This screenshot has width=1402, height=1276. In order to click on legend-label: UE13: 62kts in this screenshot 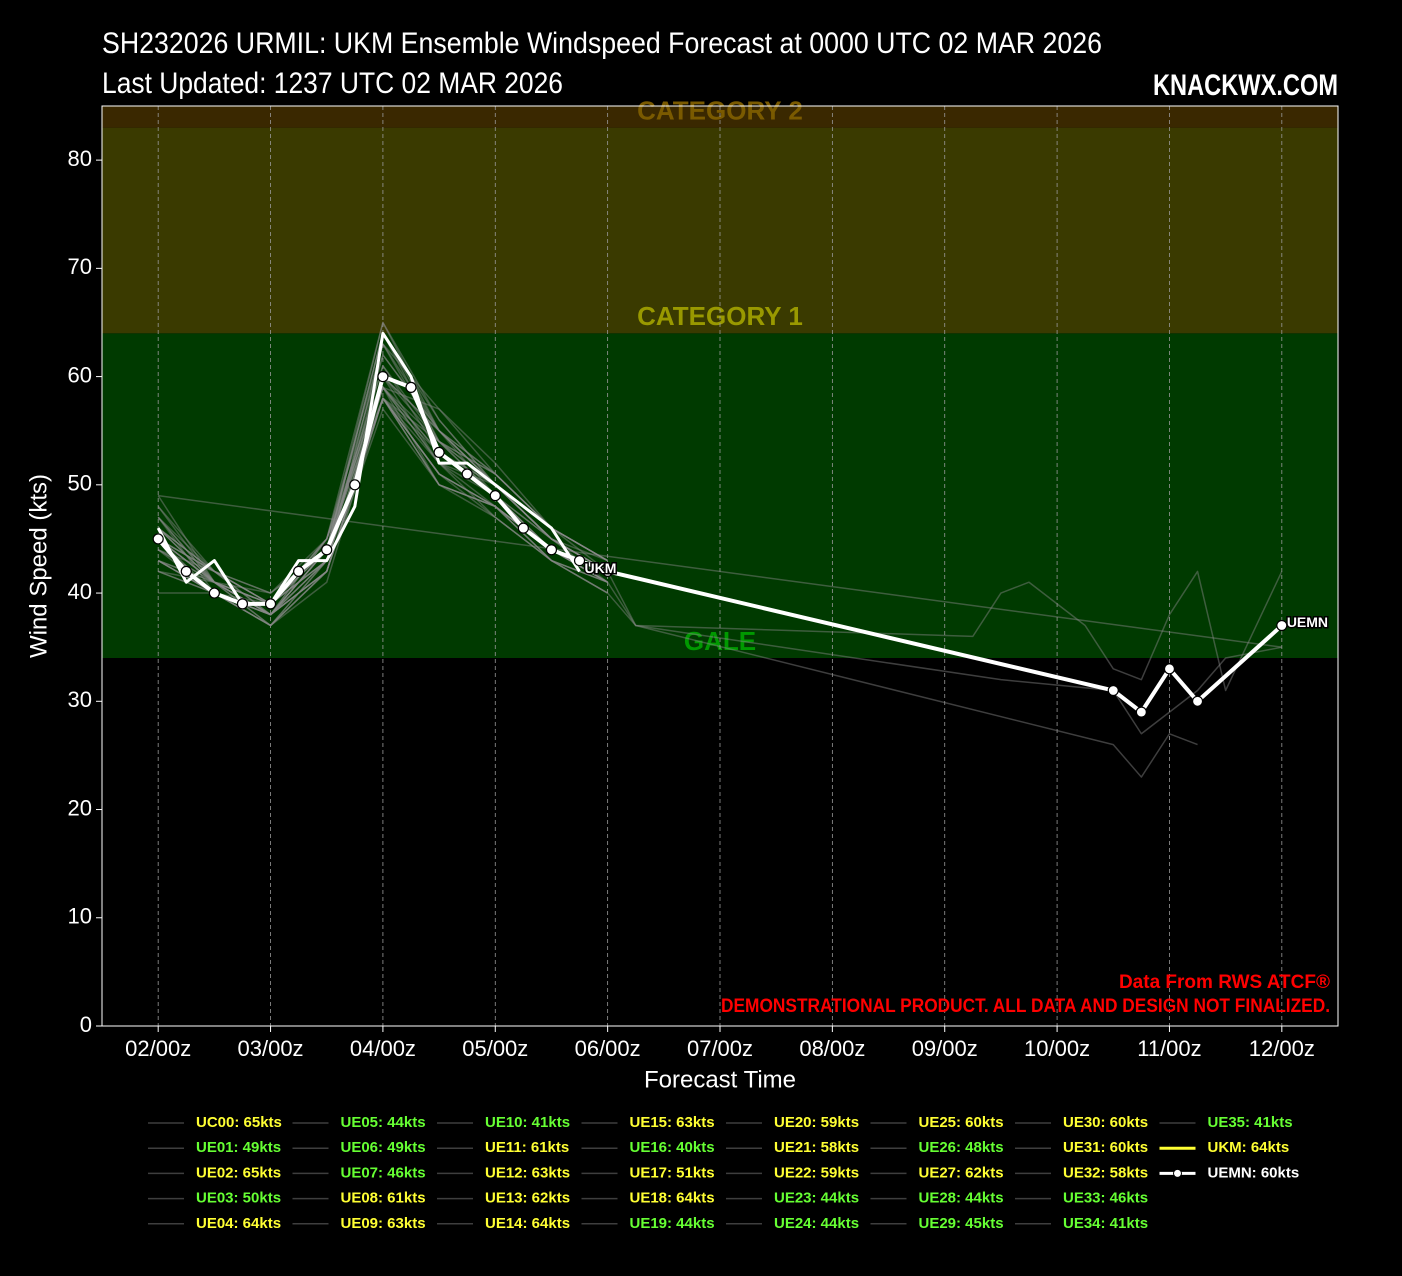, I will do `click(527, 1198)`.